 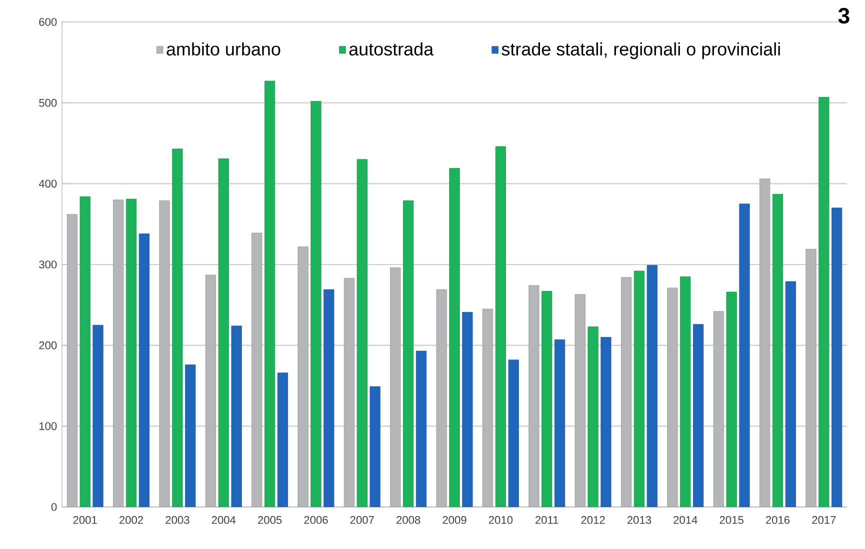 I want to click on y-tick-label: 600, so click(x=48, y=22).